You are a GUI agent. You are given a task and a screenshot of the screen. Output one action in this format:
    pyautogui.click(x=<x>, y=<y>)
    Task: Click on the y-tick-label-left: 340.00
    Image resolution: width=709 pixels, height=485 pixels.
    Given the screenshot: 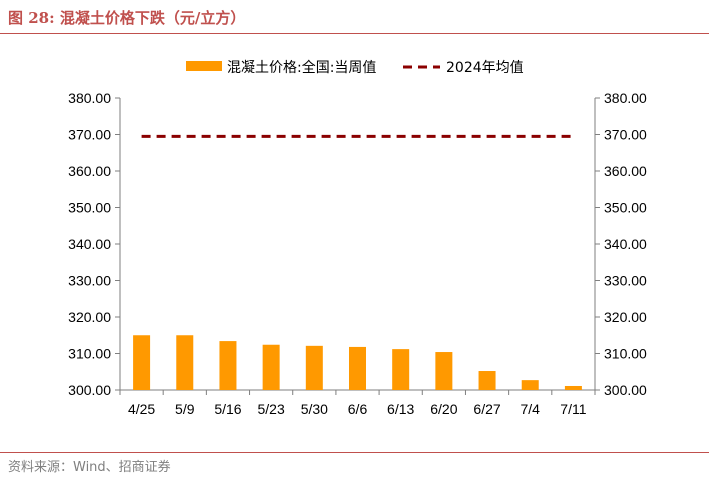 What is the action you would take?
    pyautogui.click(x=89, y=244)
    